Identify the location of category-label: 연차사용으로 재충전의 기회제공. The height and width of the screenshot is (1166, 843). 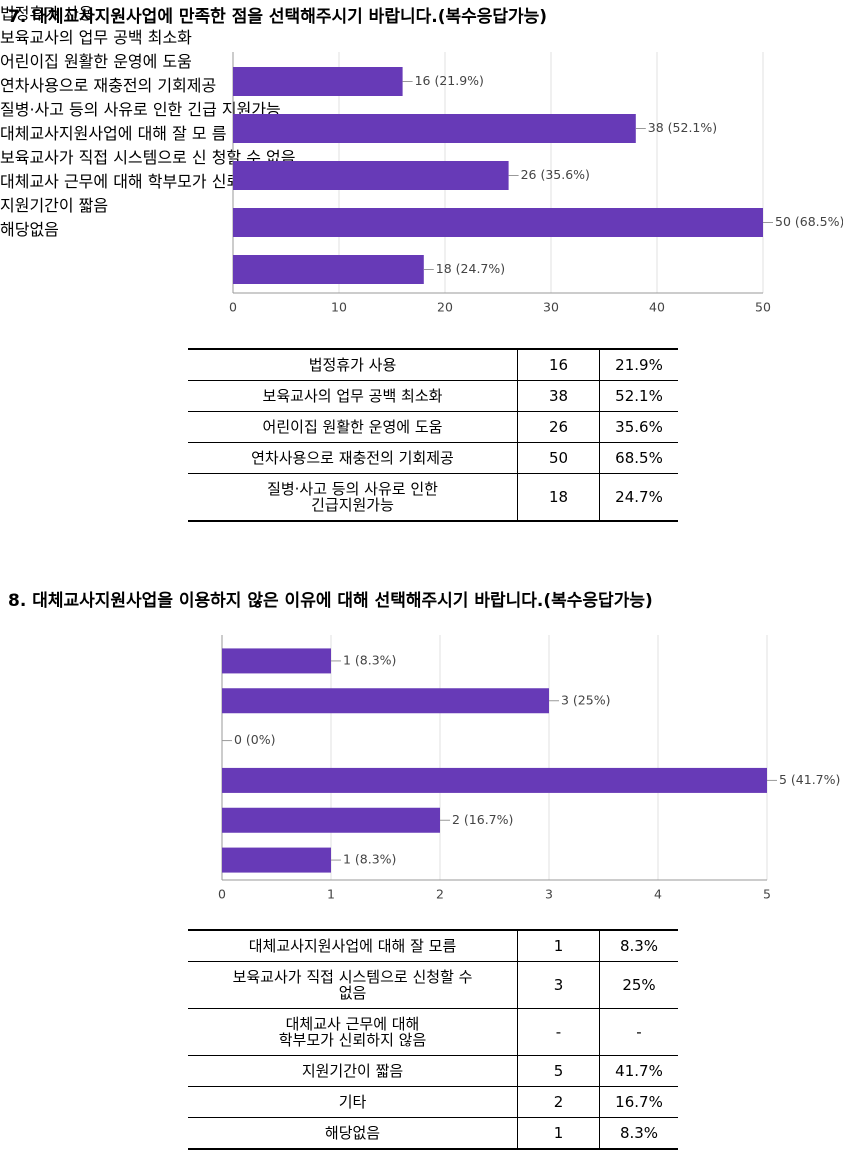
(108, 85).